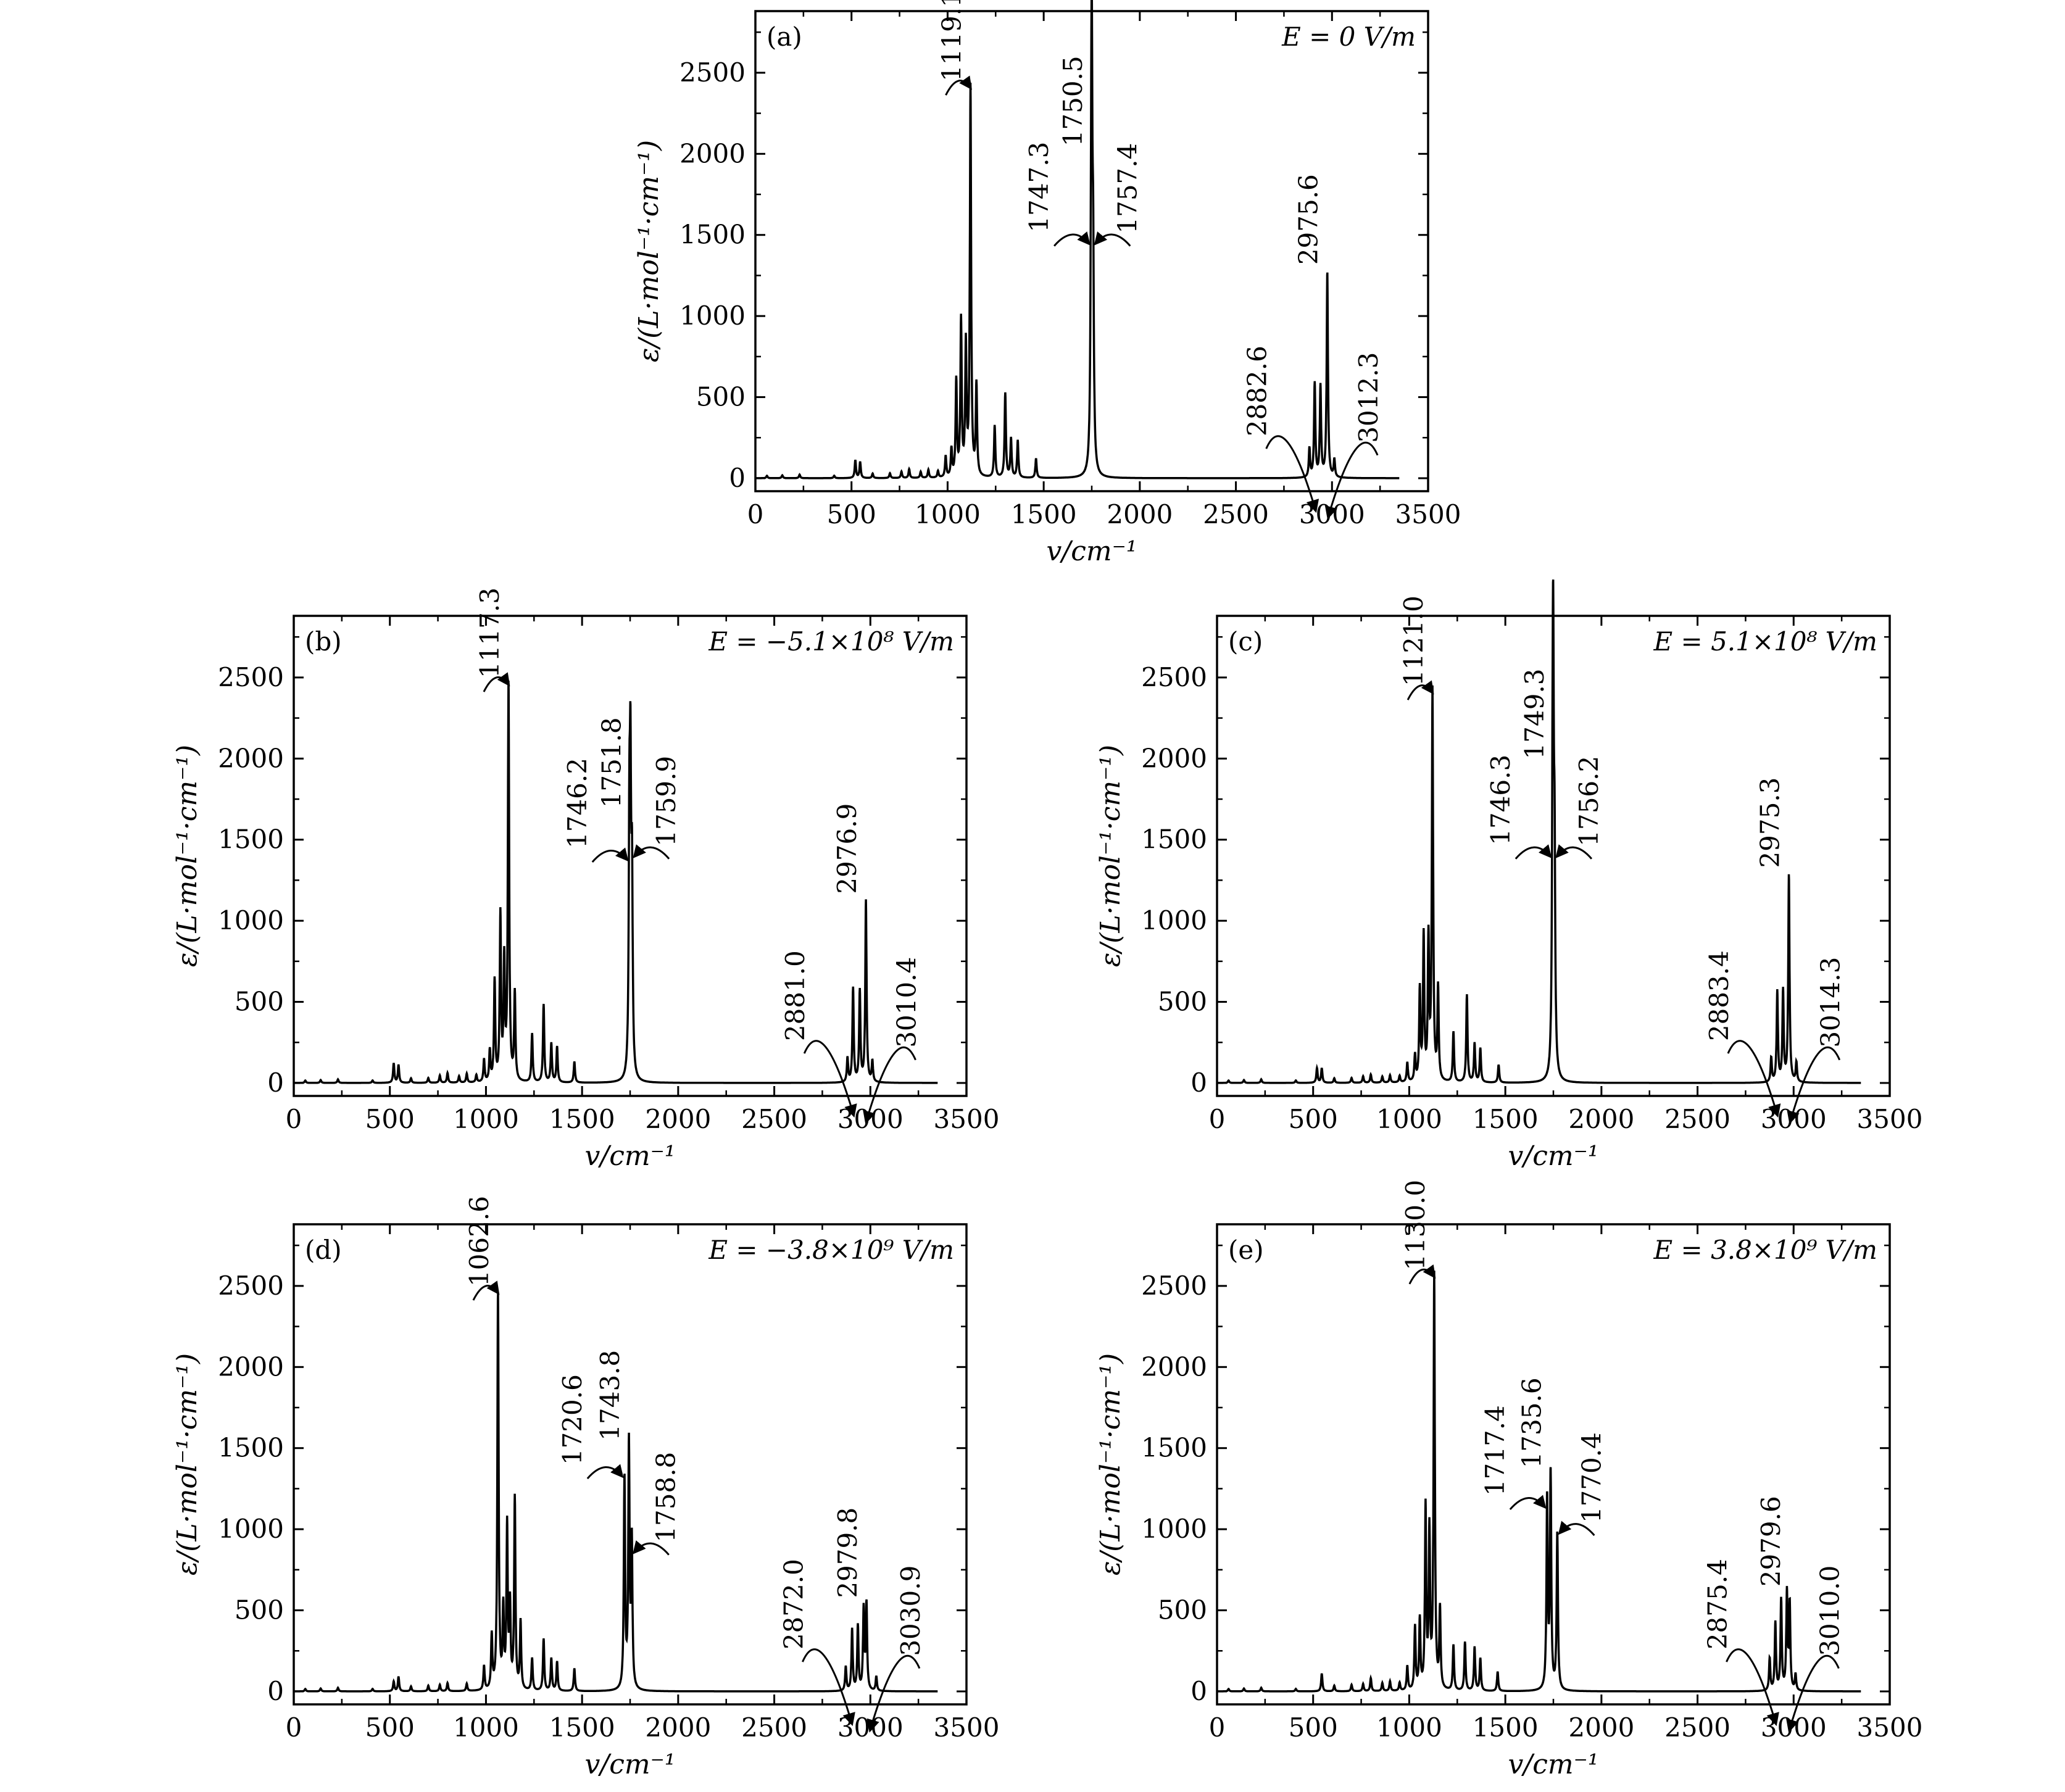 The image size is (2065, 1792). Describe the element at coordinates (323, 641) in the screenshot. I see `panel-label: (b)` at that location.